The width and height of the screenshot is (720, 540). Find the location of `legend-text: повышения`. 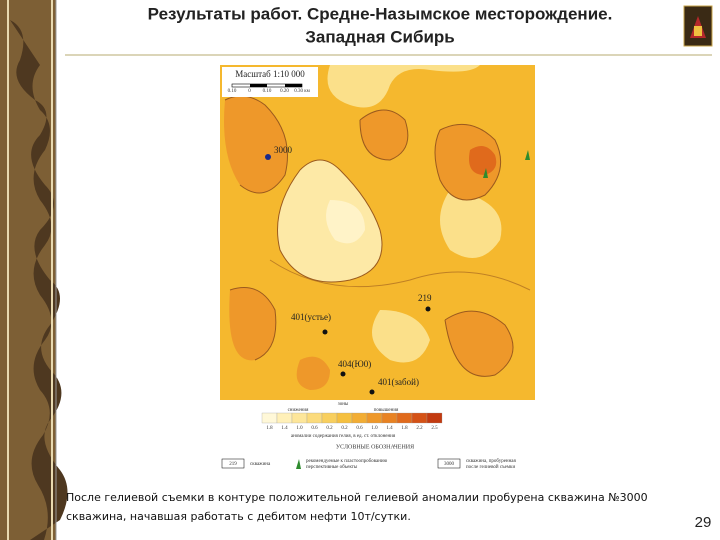

legend-text: повышения is located at coordinates (386, 410).